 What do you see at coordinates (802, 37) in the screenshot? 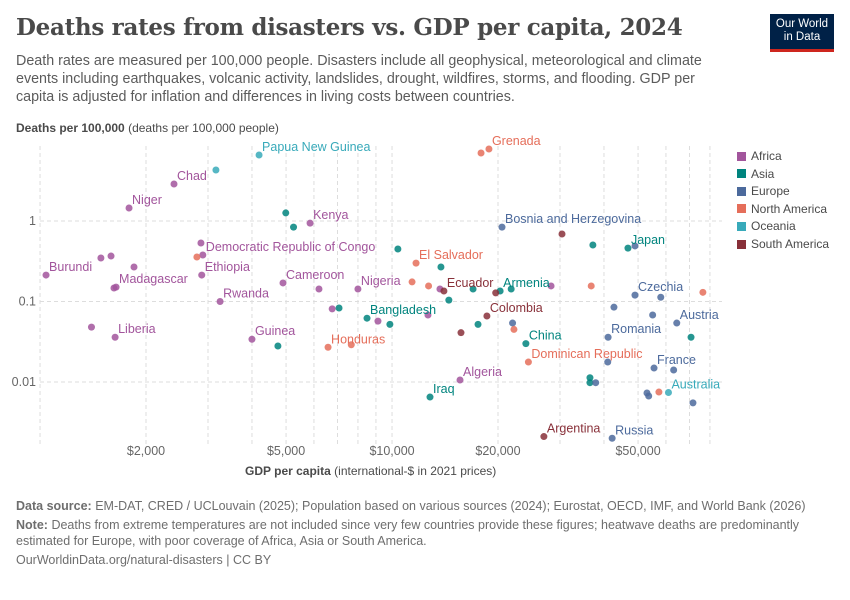
I see `logo-line-2: in Data` at bounding box center [802, 37].